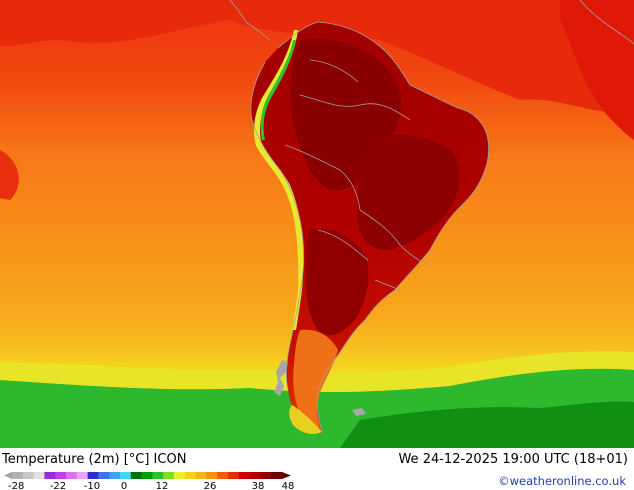 The image size is (634, 490). Describe the element at coordinates (286, 475) in the screenshot. I see `scale-right-arrow` at that location.